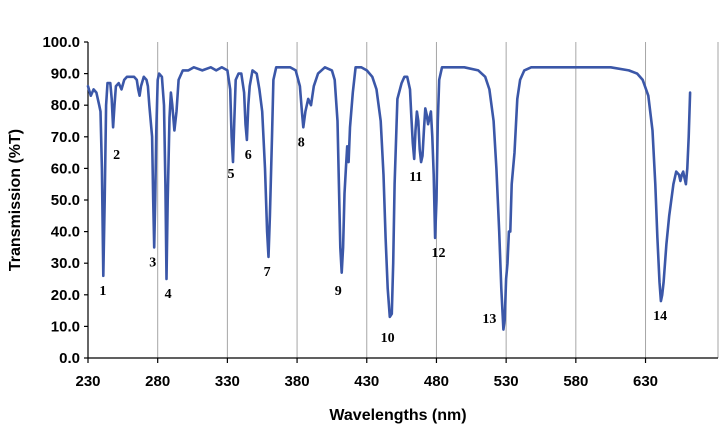 The image size is (721, 442). I want to click on y-axis-title: Transmission (%T), so click(15, 200).